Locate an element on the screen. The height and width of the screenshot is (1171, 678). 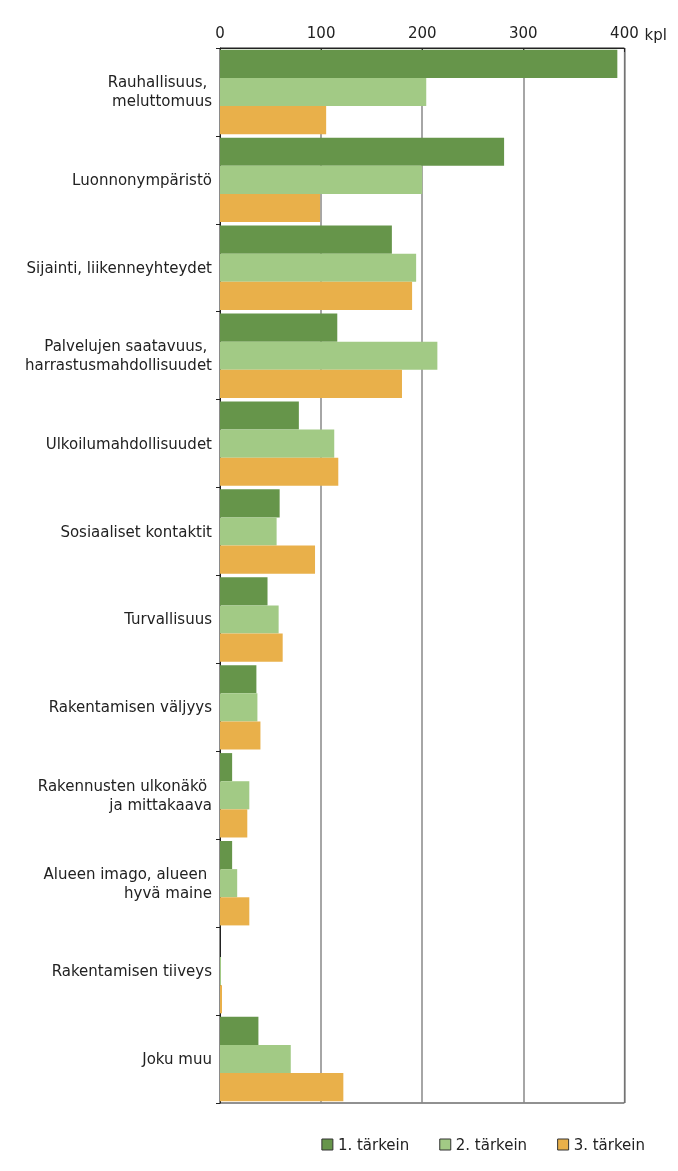
y-tick-label: Luonnonympäristö is located at coordinates (142, 179).